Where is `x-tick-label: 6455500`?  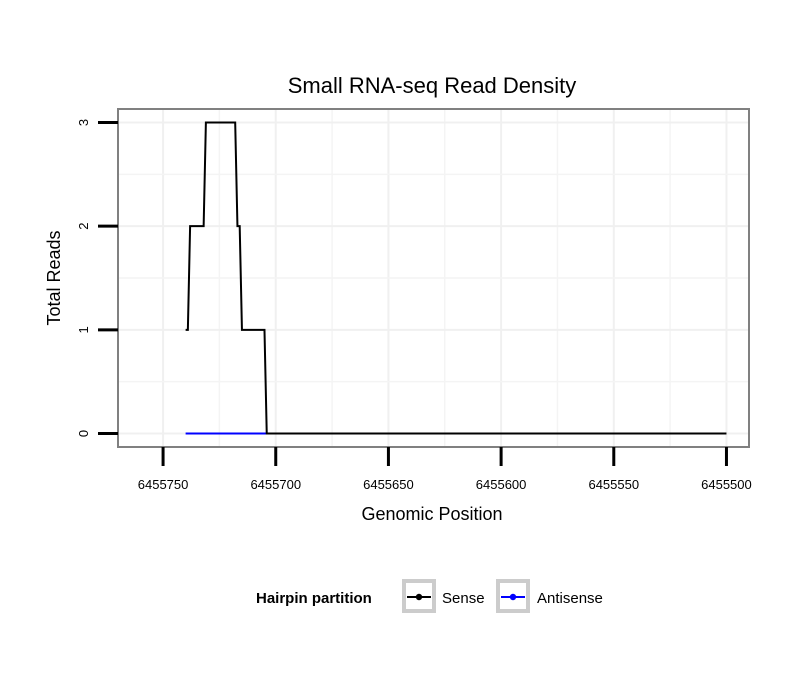 x-tick-label: 6455500 is located at coordinates (726, 484).